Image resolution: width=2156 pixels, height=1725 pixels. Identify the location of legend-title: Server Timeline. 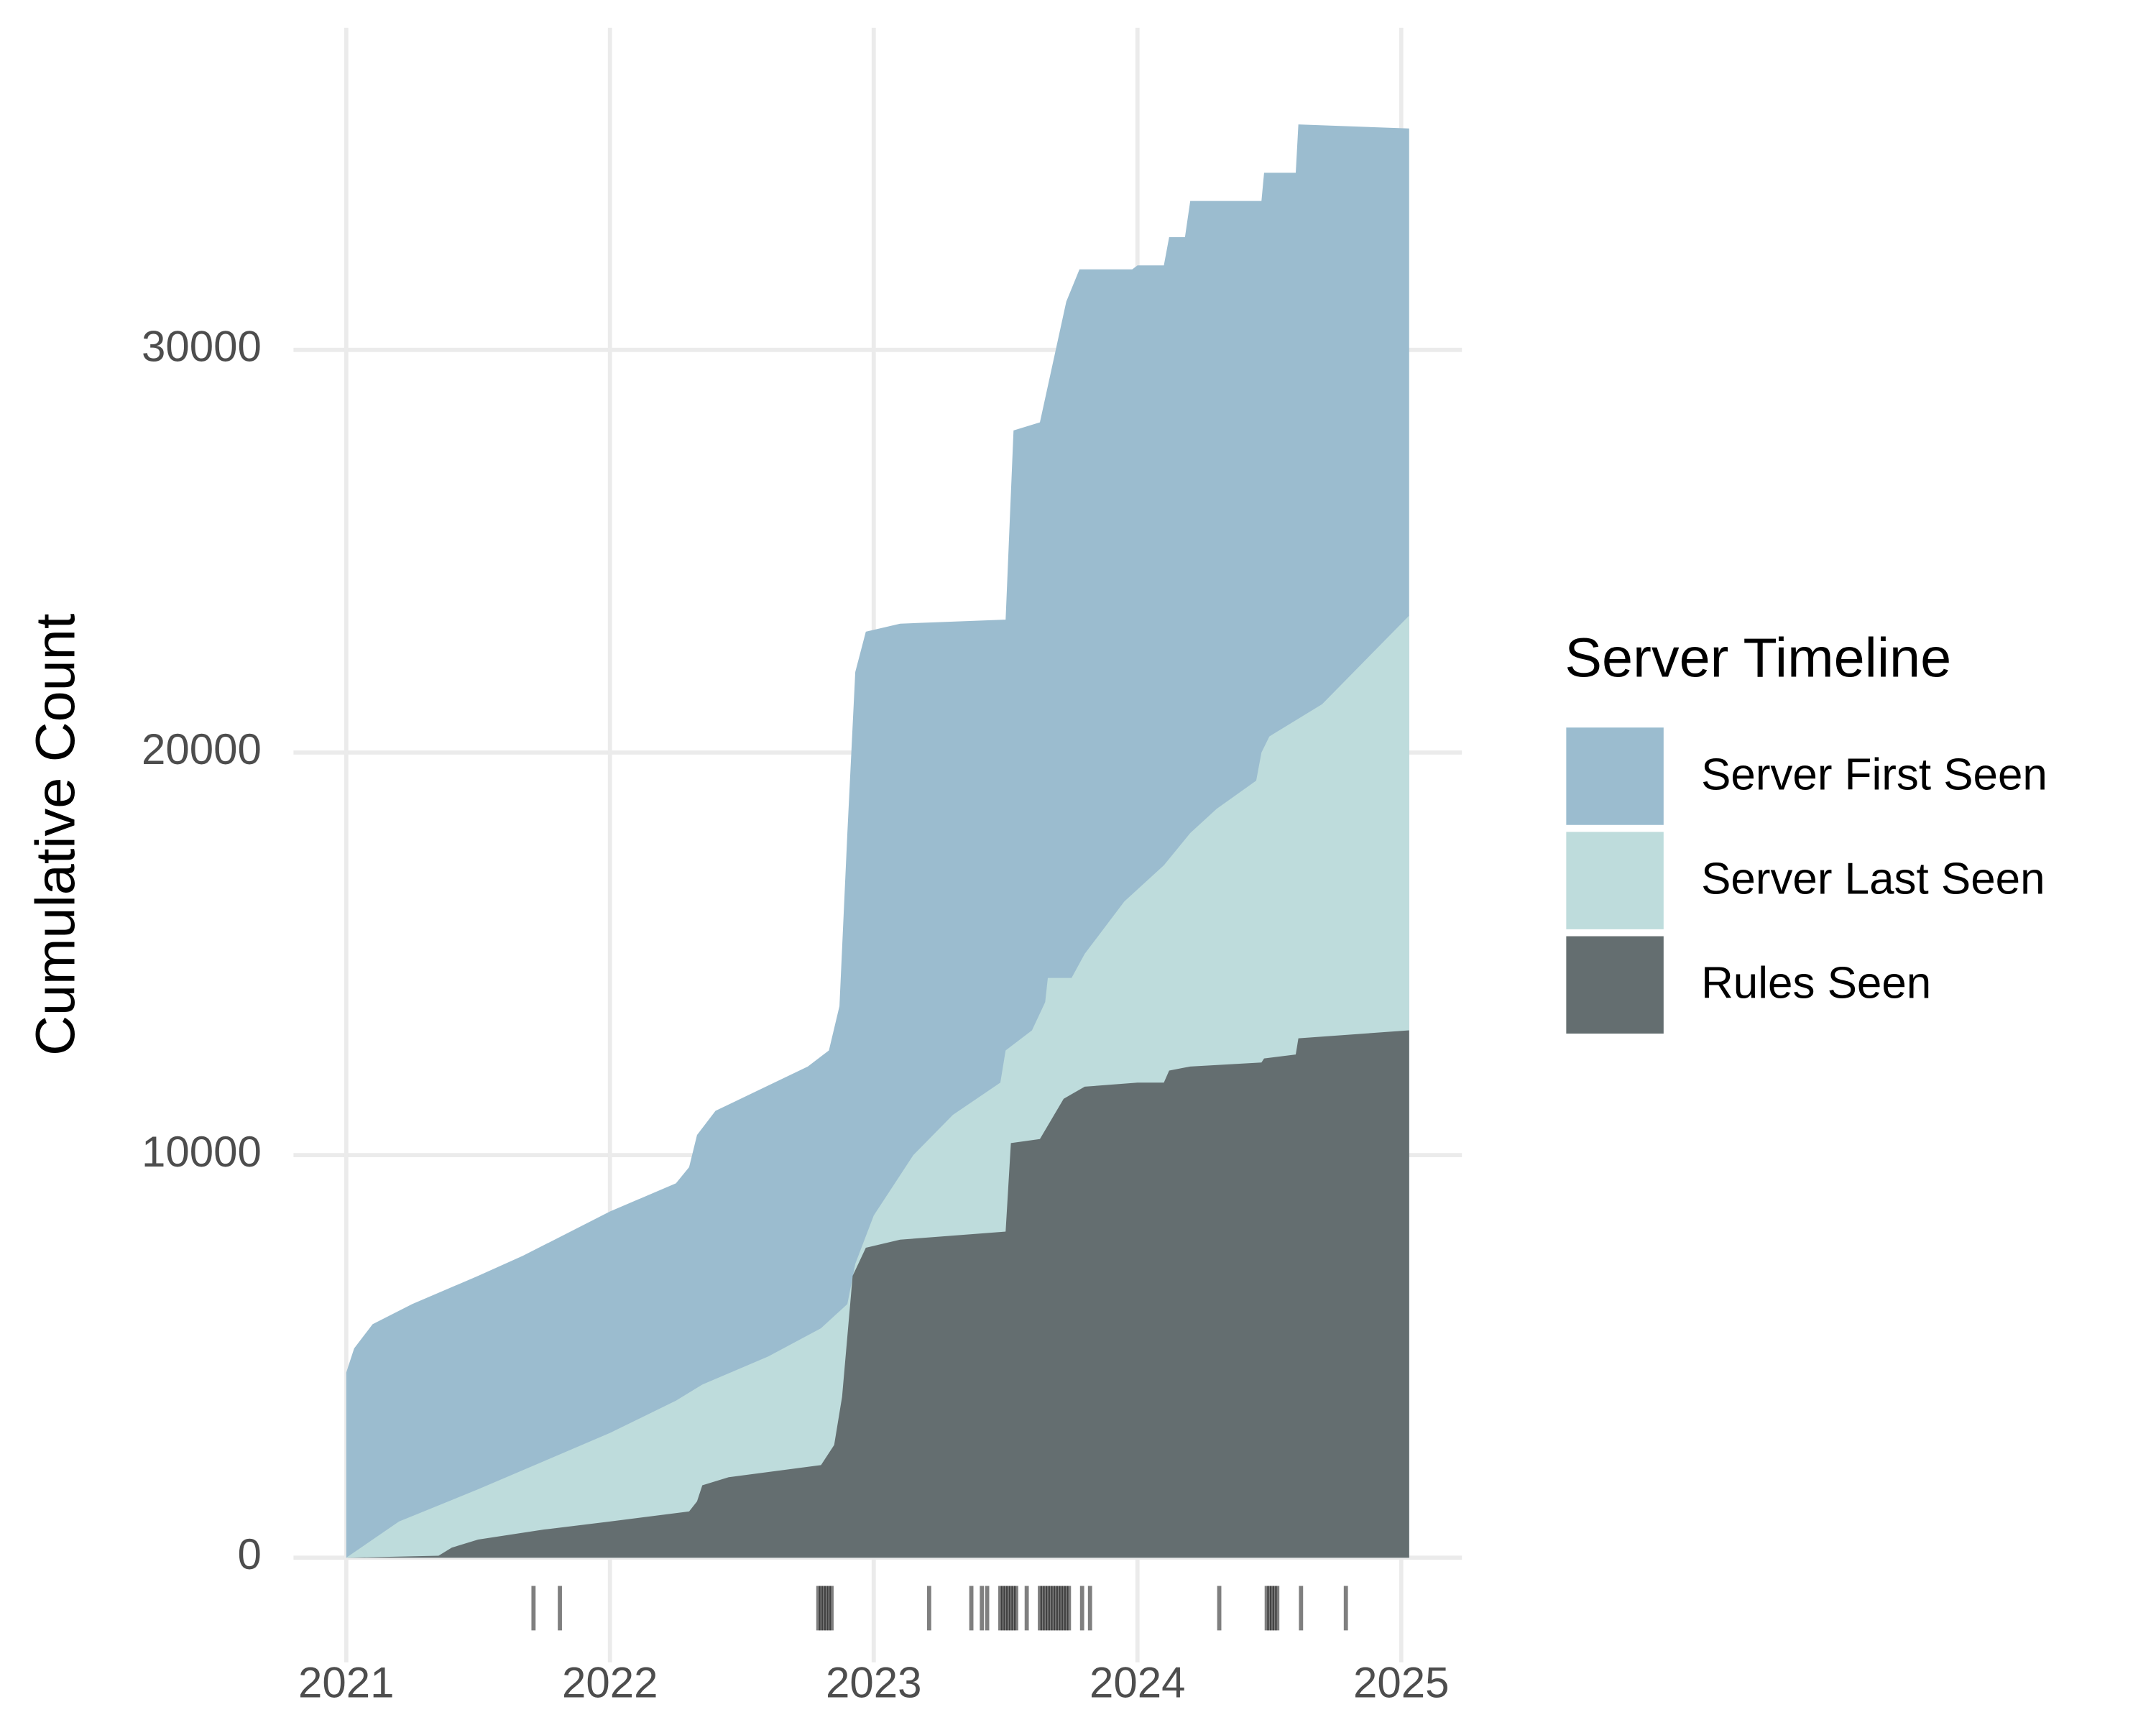
(1758, 658).